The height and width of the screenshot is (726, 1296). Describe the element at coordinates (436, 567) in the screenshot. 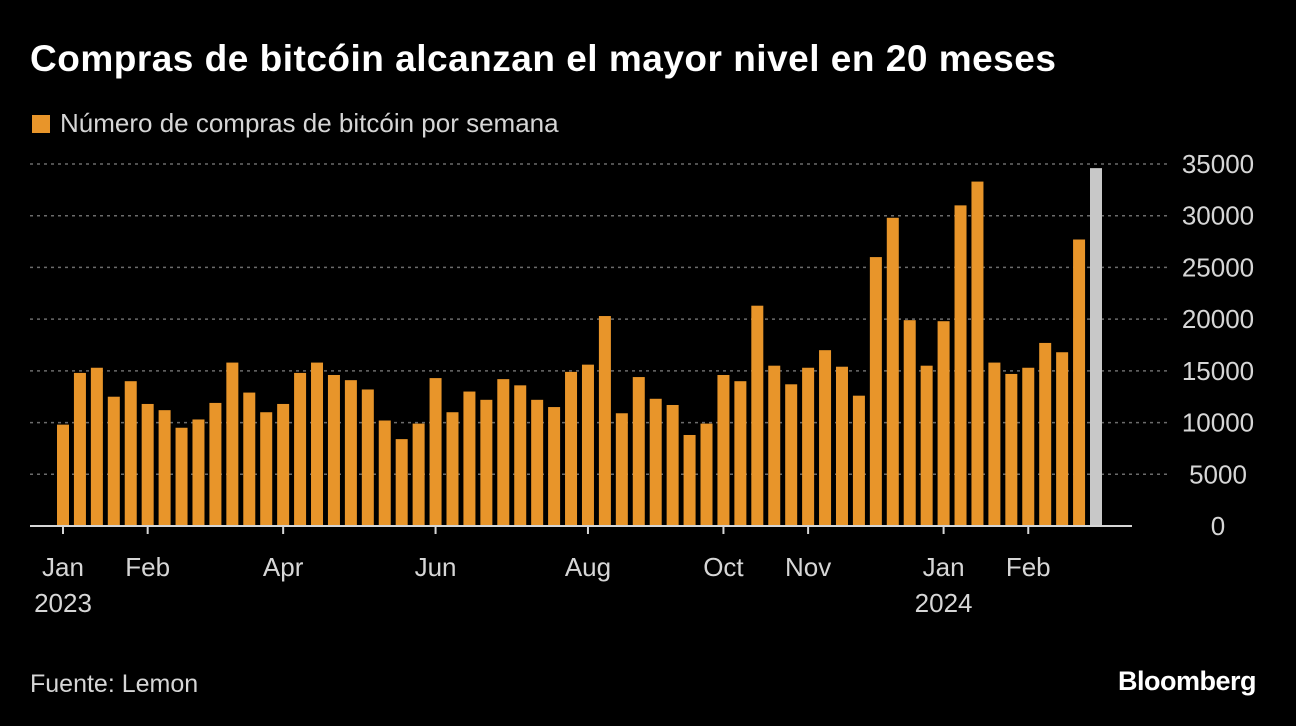

I see `x-tick-label: Jun` at that location.